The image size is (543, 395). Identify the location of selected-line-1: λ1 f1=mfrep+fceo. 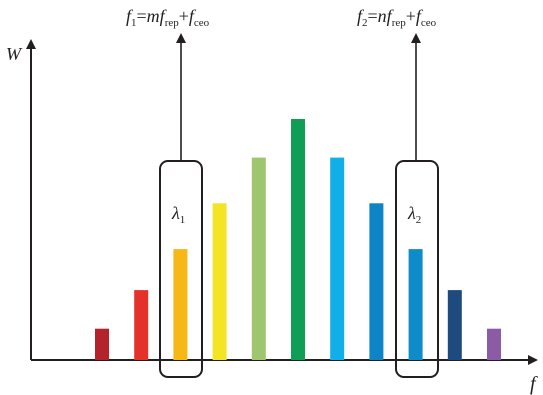
(168, 192).